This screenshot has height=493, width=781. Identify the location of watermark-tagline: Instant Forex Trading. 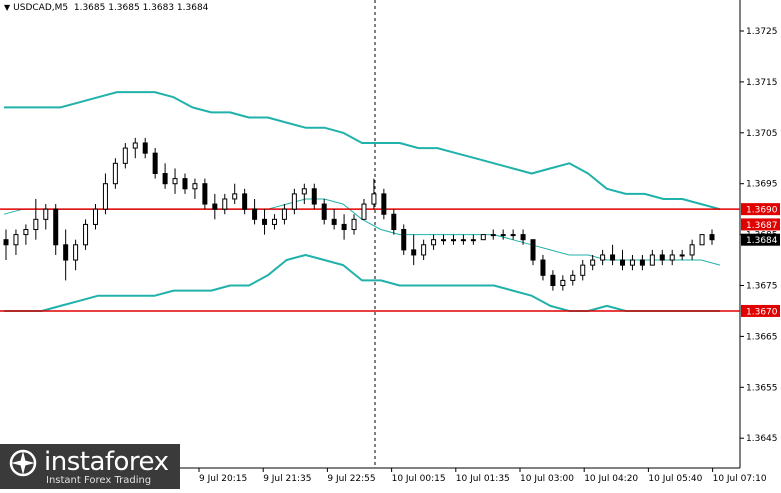
(99, 480).